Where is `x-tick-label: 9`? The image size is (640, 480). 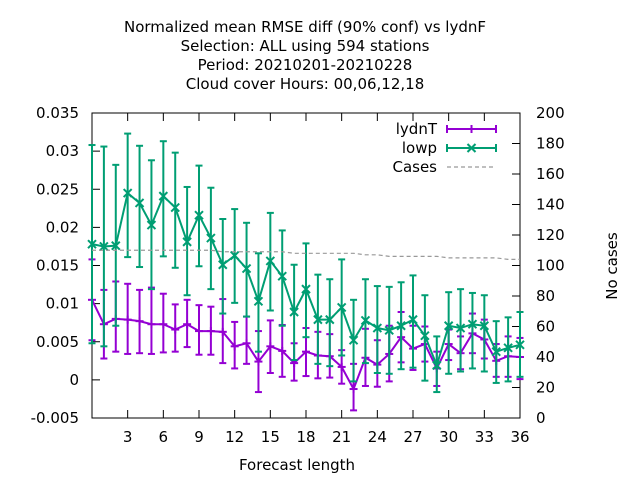
x-tick-label: 9 is located at coordinates (199, 437).